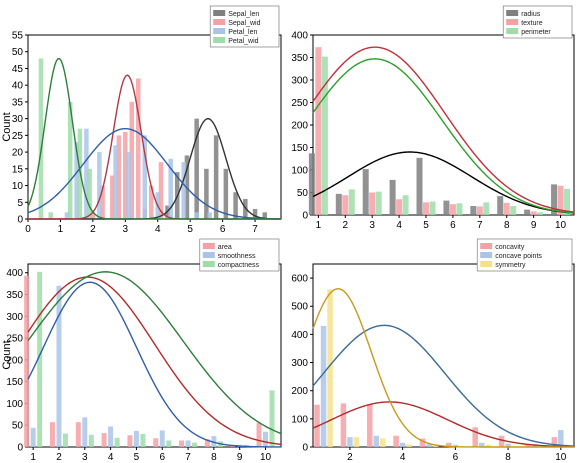  Describe the element at coordinates (33, 457) in the screenshot. I see `x-tick-label: 1` at that location.